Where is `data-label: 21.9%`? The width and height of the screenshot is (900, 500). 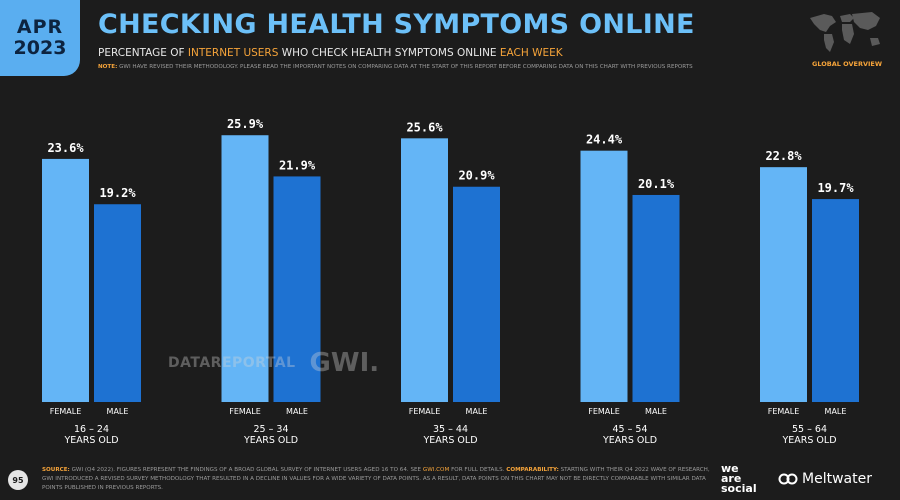 data-label: 21.9% is located at coordinates (297, 165).